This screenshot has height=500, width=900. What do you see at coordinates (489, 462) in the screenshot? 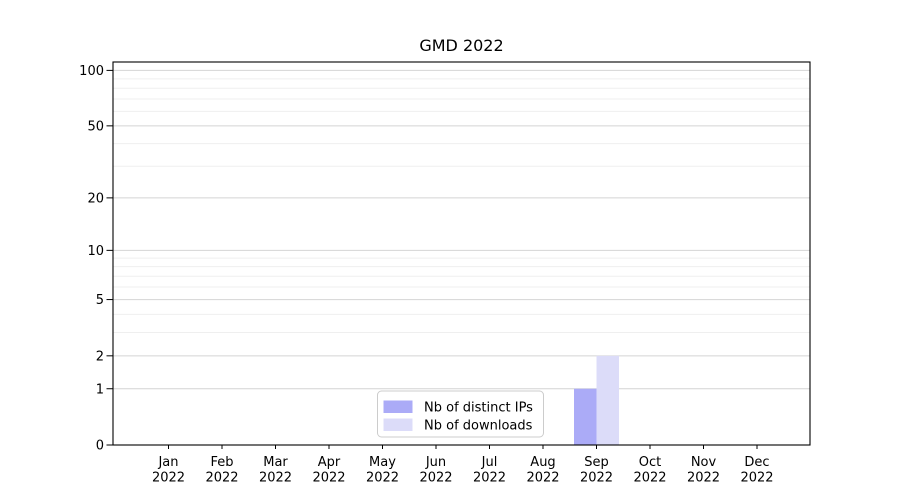
I see `x-tick-label-month-jul: Jul` at bounding box center [489, 462].